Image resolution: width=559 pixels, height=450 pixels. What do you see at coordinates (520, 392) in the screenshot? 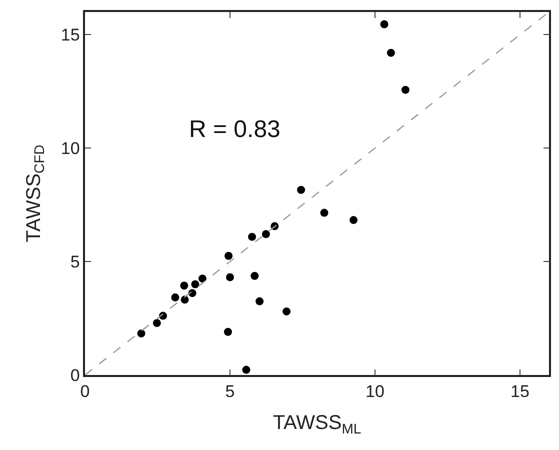
I see `x-tick-label: 15` at bounding box center [520, 392].